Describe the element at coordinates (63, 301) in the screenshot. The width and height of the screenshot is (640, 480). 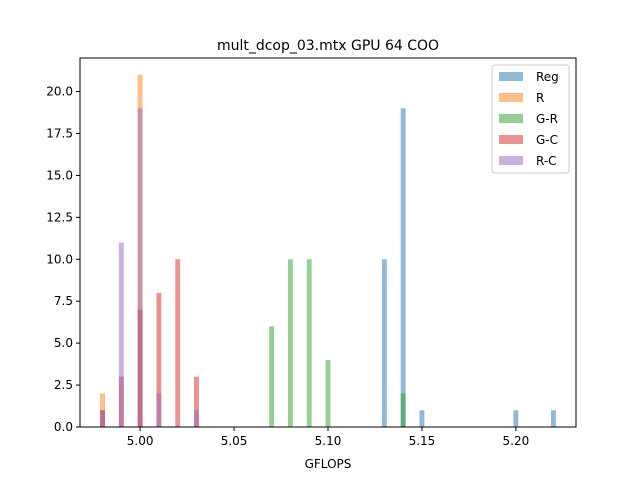
I see `y-tick-label: 7.5` at that location.